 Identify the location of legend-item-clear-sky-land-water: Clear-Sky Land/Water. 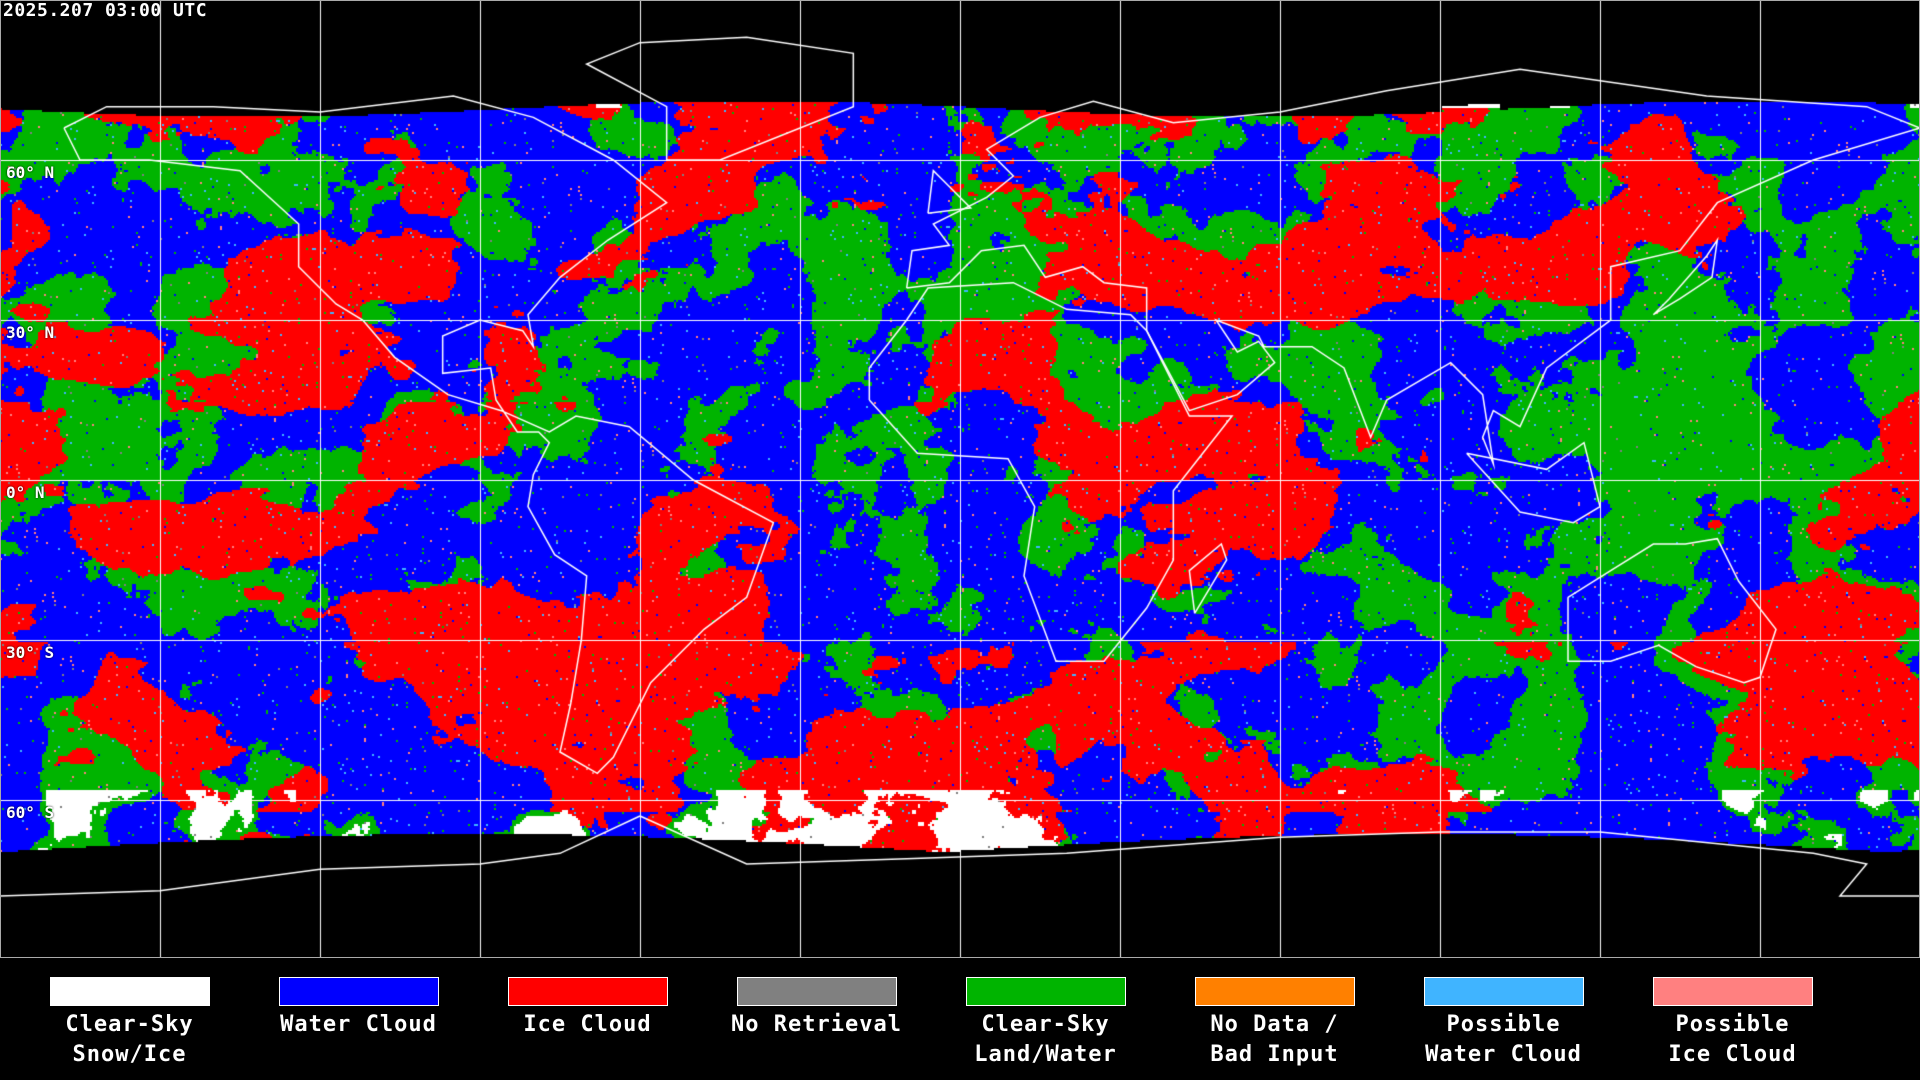
(1045, 1023).